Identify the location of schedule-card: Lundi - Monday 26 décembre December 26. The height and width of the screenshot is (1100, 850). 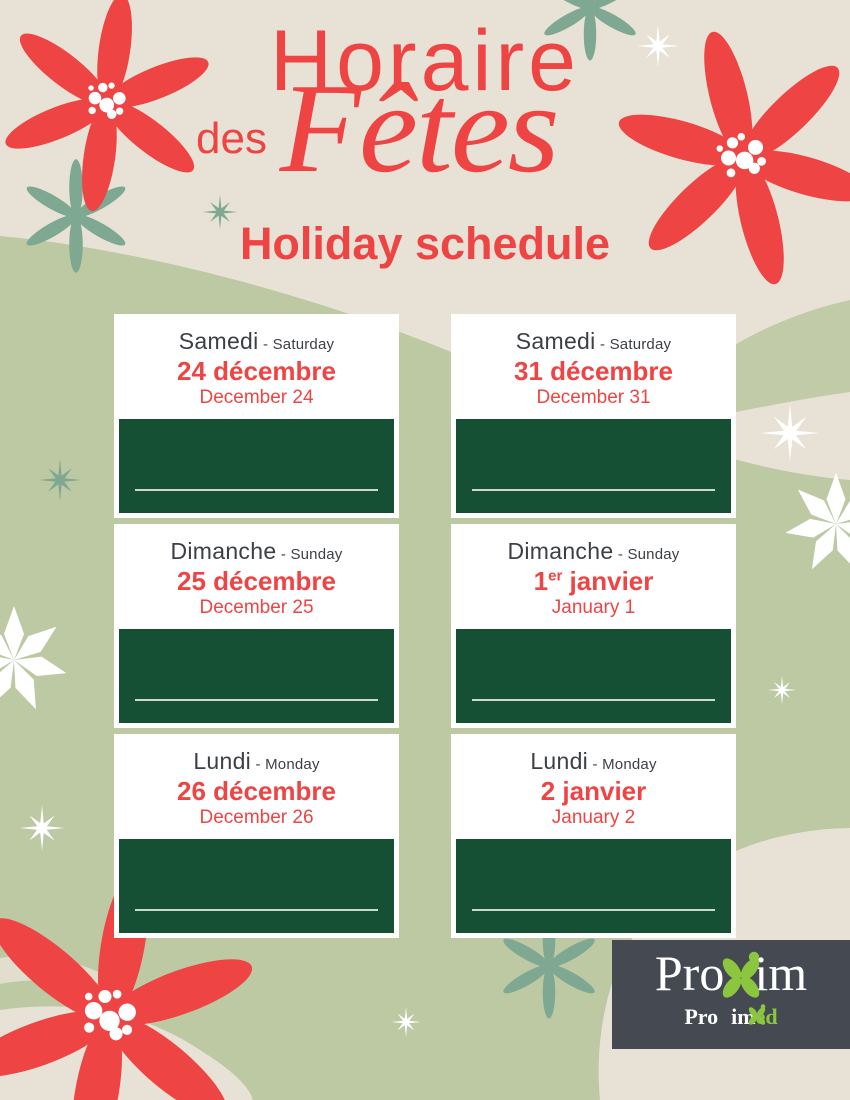
(256, 835).